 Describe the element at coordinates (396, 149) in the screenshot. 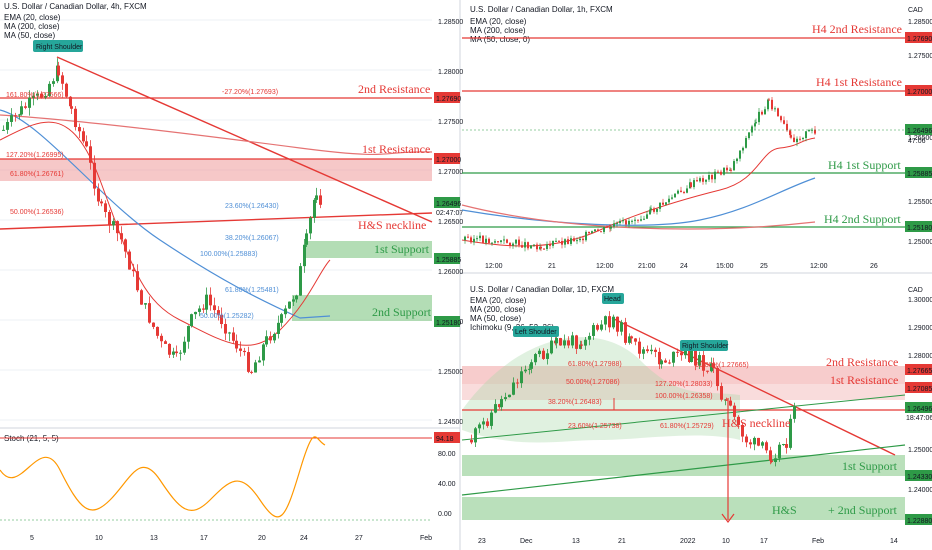

I see `label-1st-resistance: 1st Resistance` at that location.